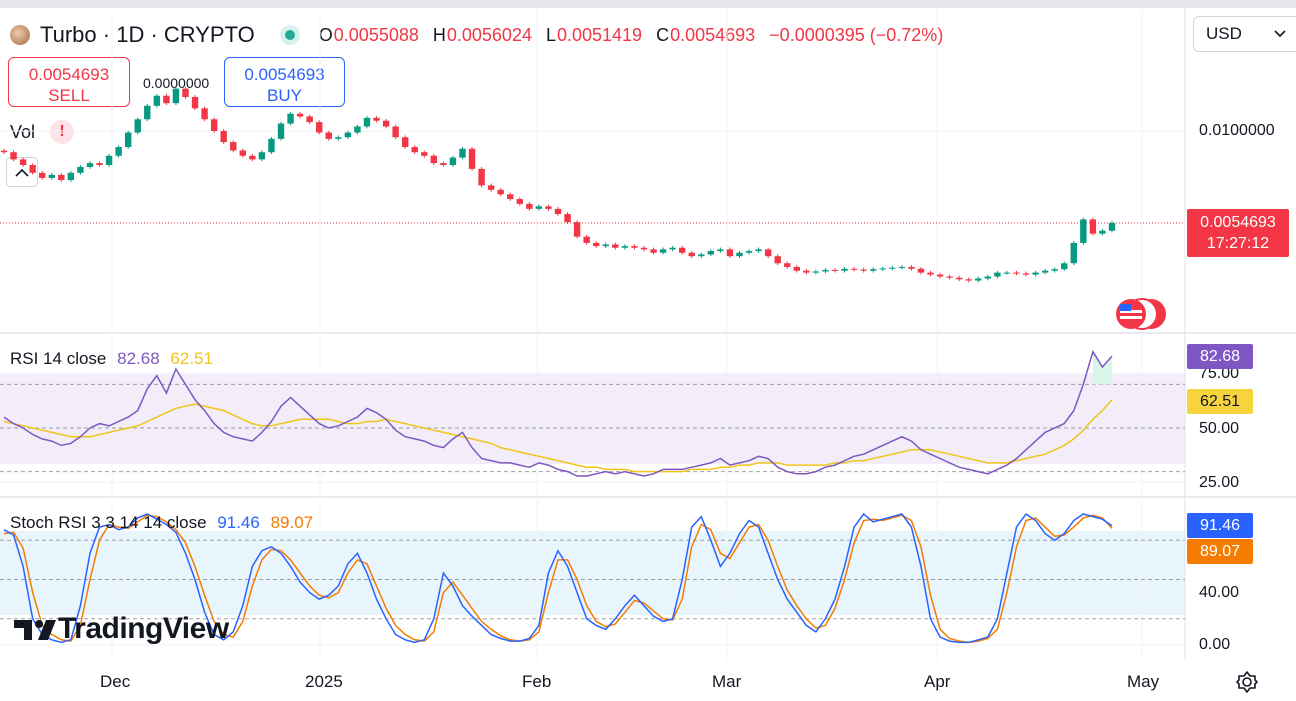  I want to click on buy-label: BUY, so click(284, 95).